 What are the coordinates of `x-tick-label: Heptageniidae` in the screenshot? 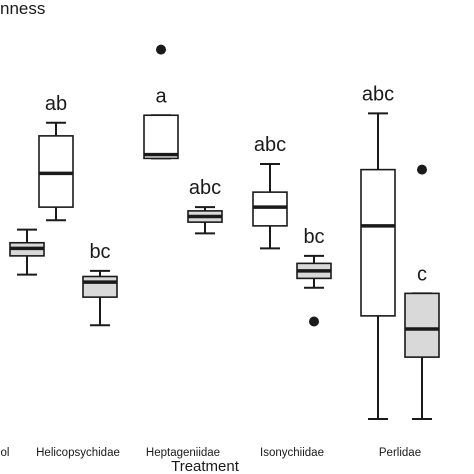 It's located at (183, 453).